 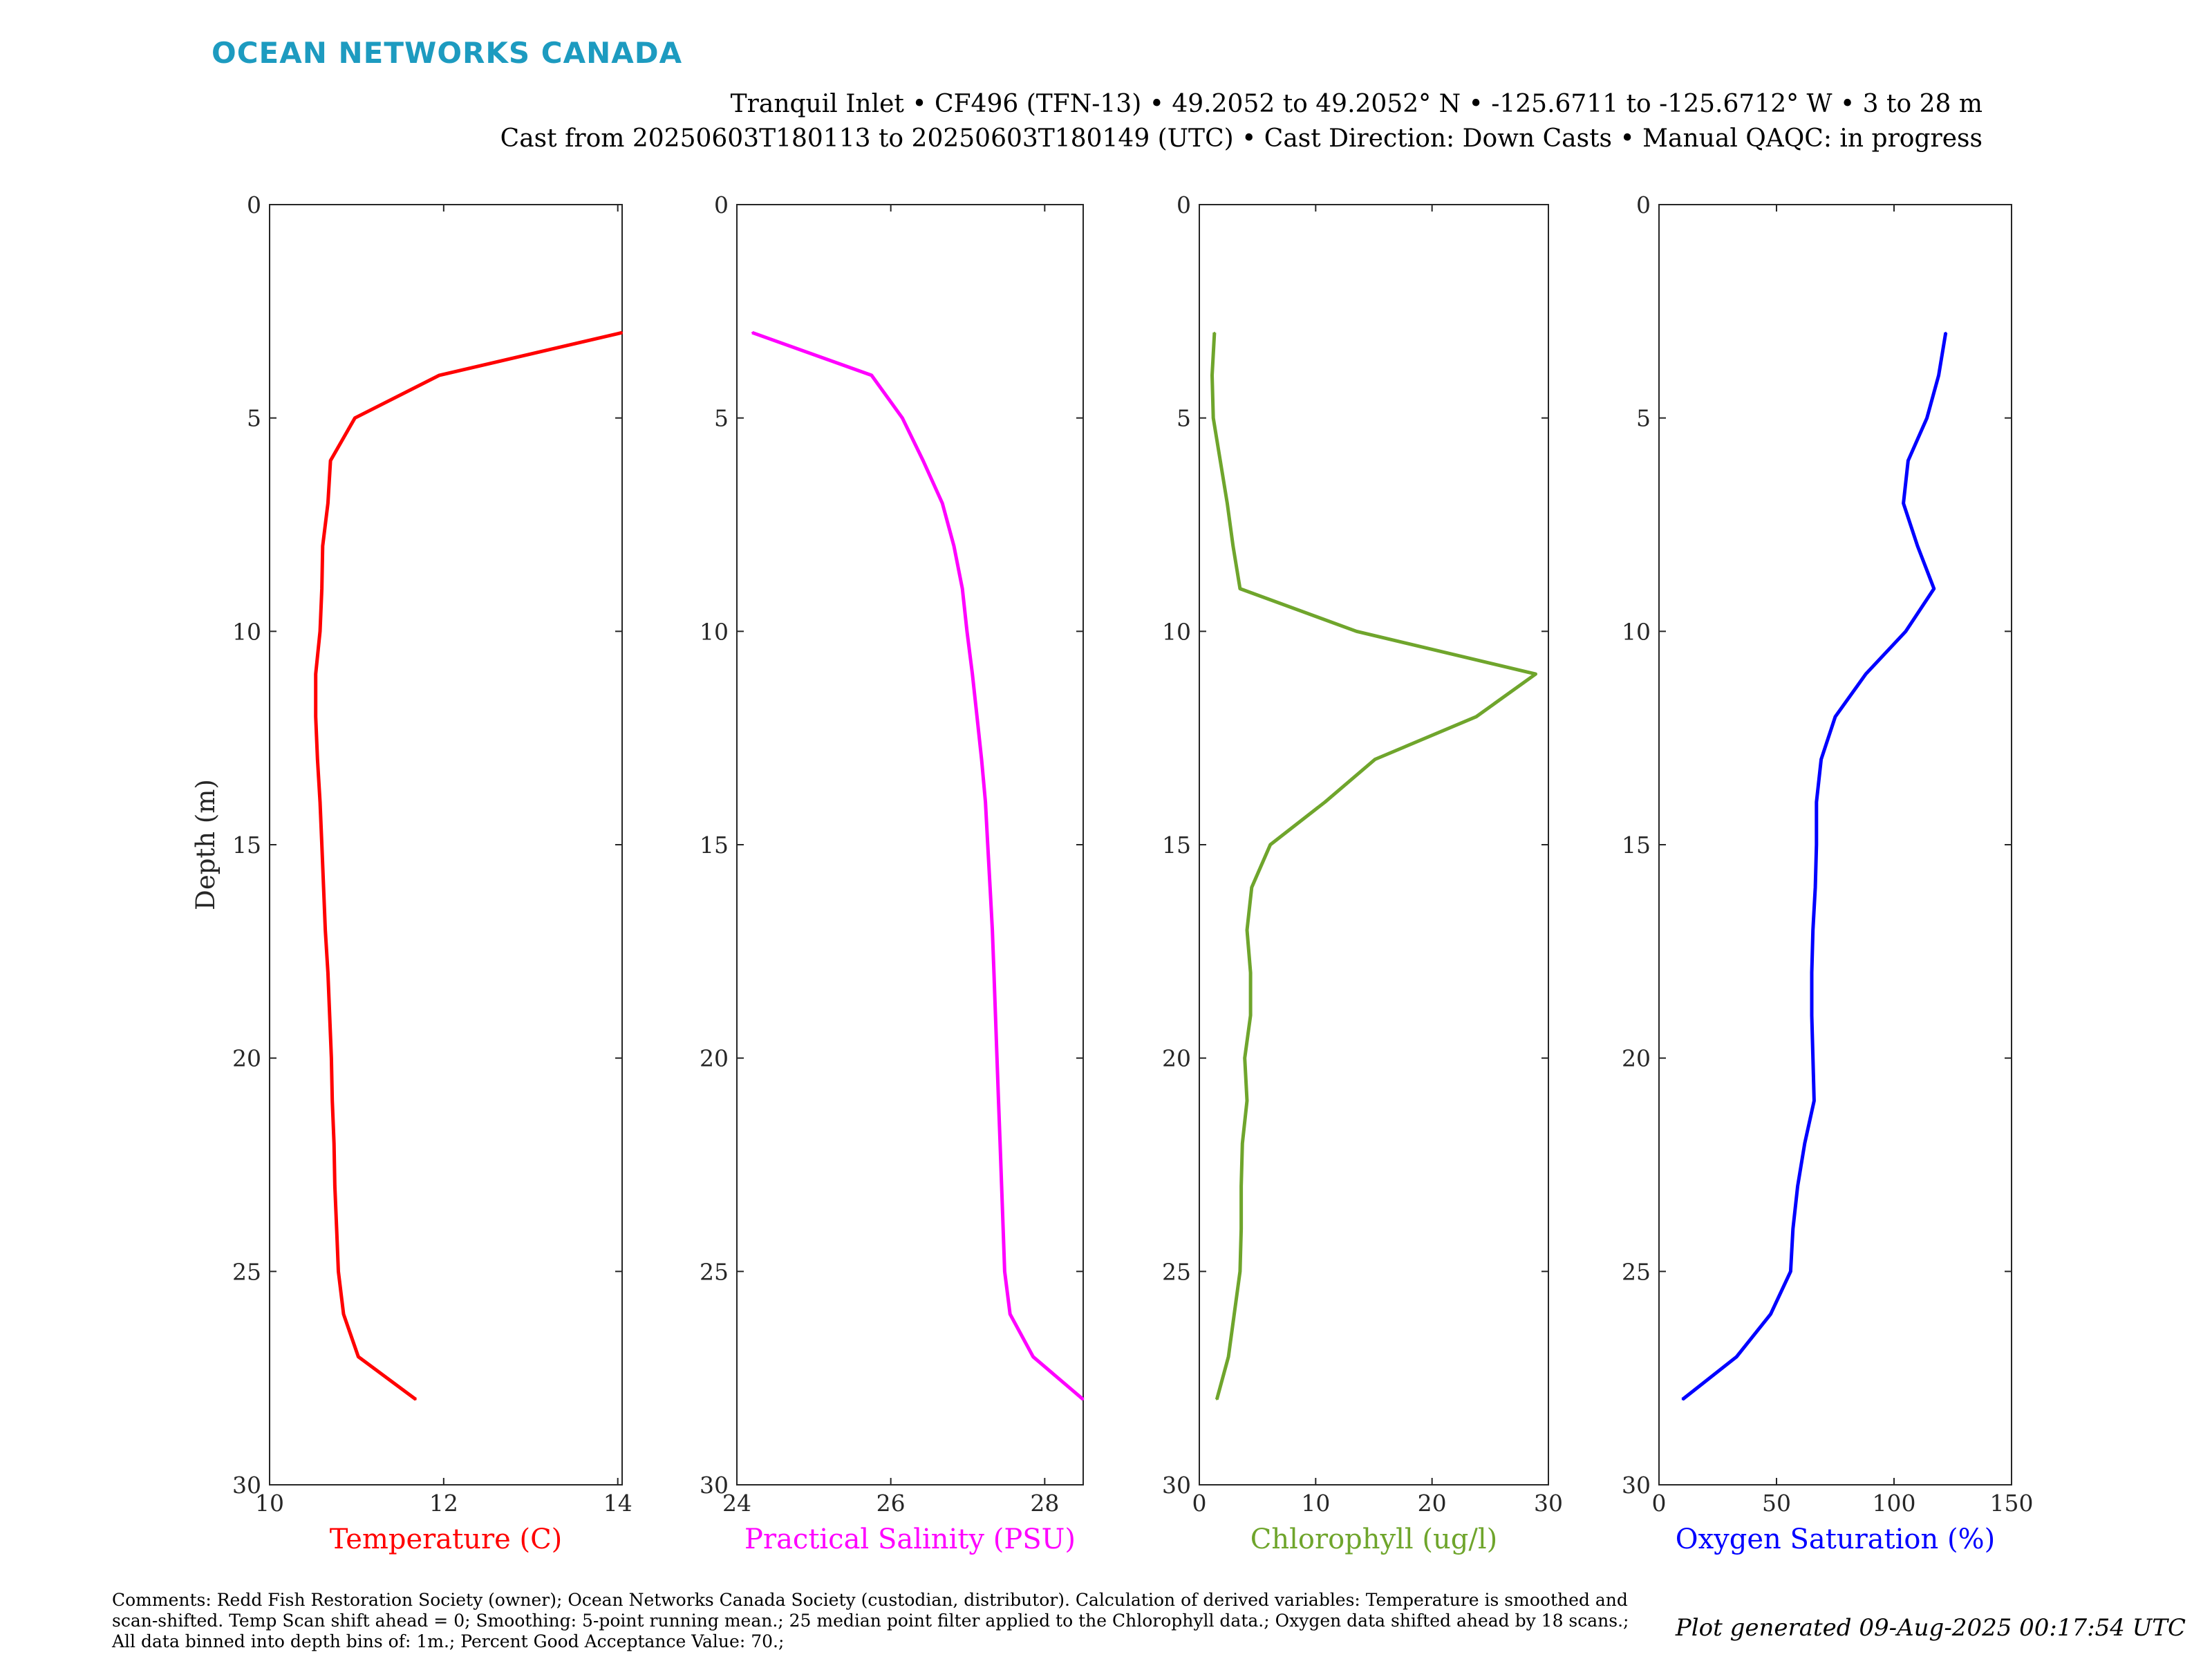 I want to click on x-tick-label: 28, so click(x=1044, y=1503).